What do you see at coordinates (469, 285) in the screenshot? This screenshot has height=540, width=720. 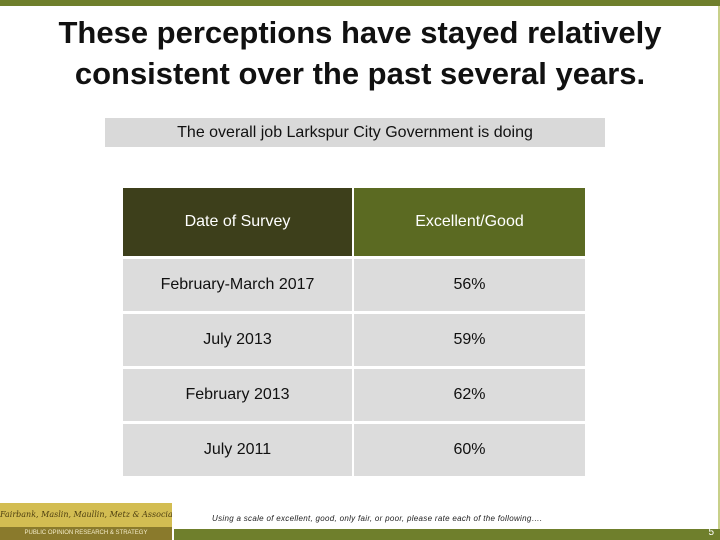 I see `excellent-good-value-cell: 56%` at bounding box center [469, 285].